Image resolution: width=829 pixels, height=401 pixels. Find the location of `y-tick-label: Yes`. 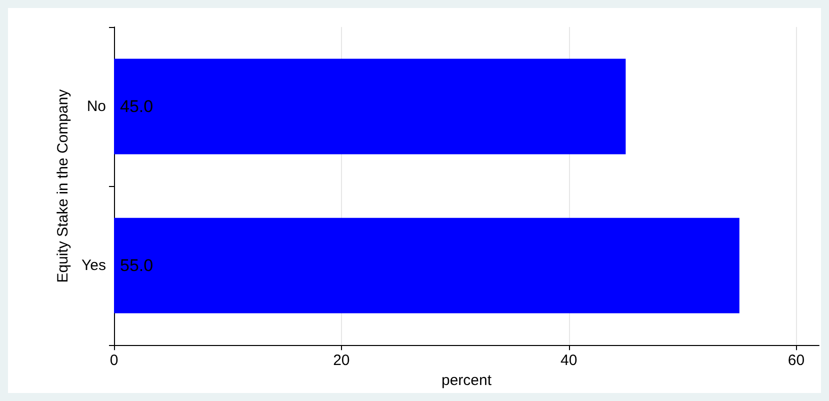

y-tick-label: Yes is located at coordinates (94, 265).